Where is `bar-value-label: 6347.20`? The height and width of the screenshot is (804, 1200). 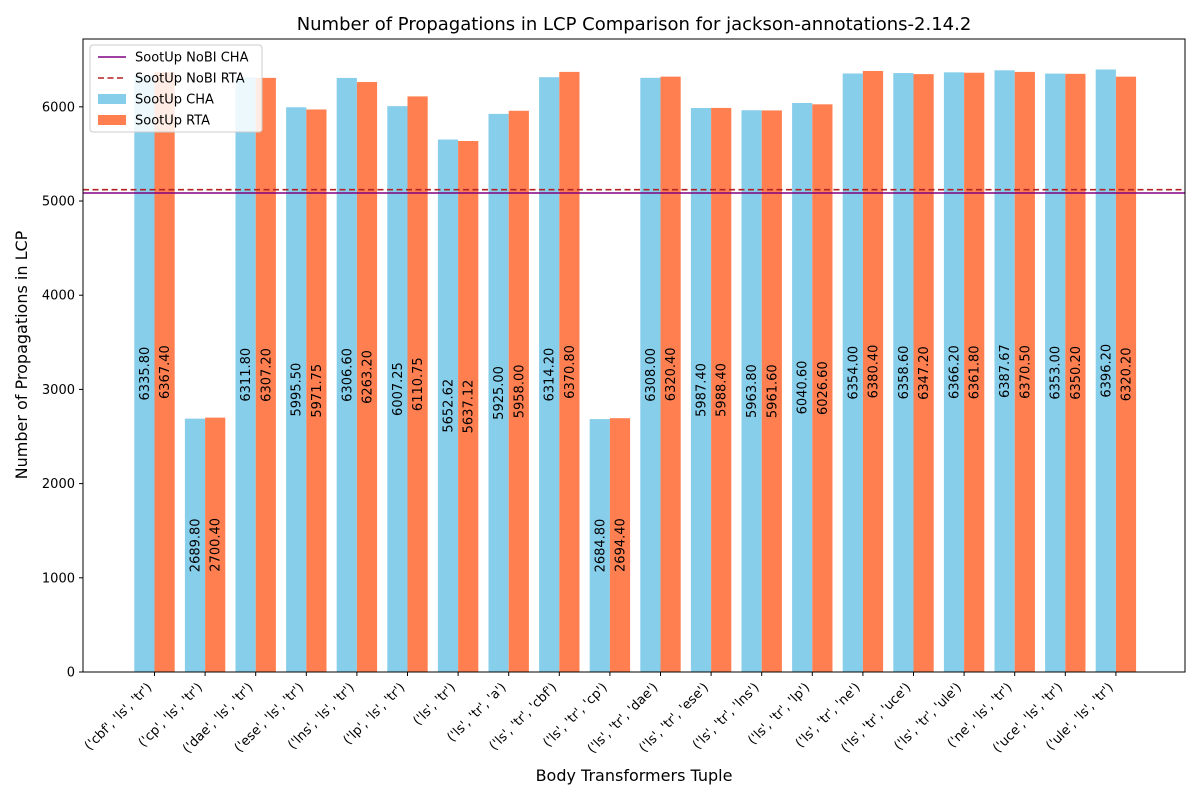 bar-value-label: 6347.20 is located at coordinates (924, 373).